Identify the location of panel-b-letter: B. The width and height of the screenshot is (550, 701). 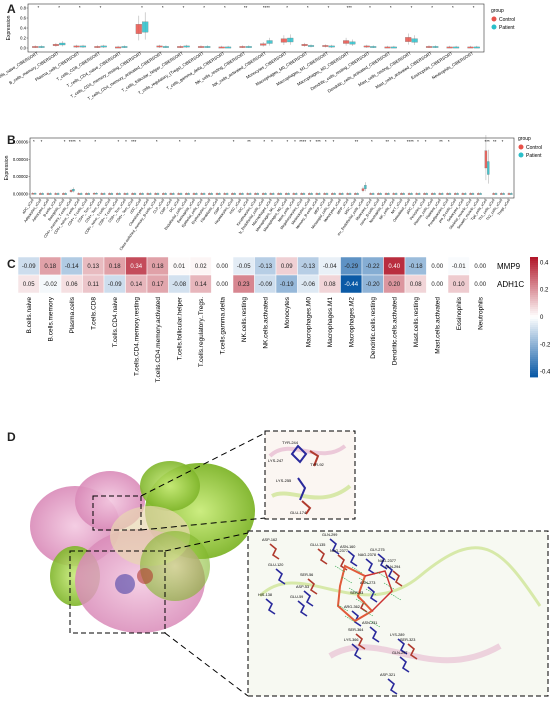
(11, 140).